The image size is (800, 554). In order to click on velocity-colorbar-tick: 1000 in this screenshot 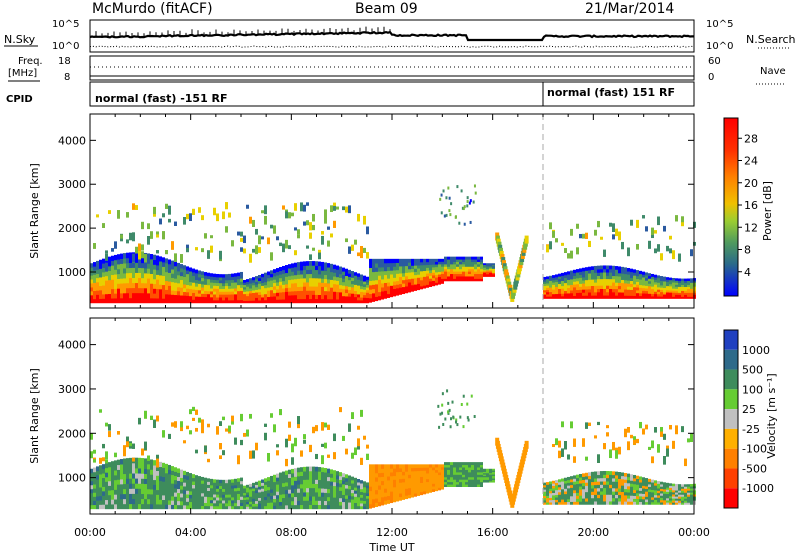, I will do `click(756, 350)`.